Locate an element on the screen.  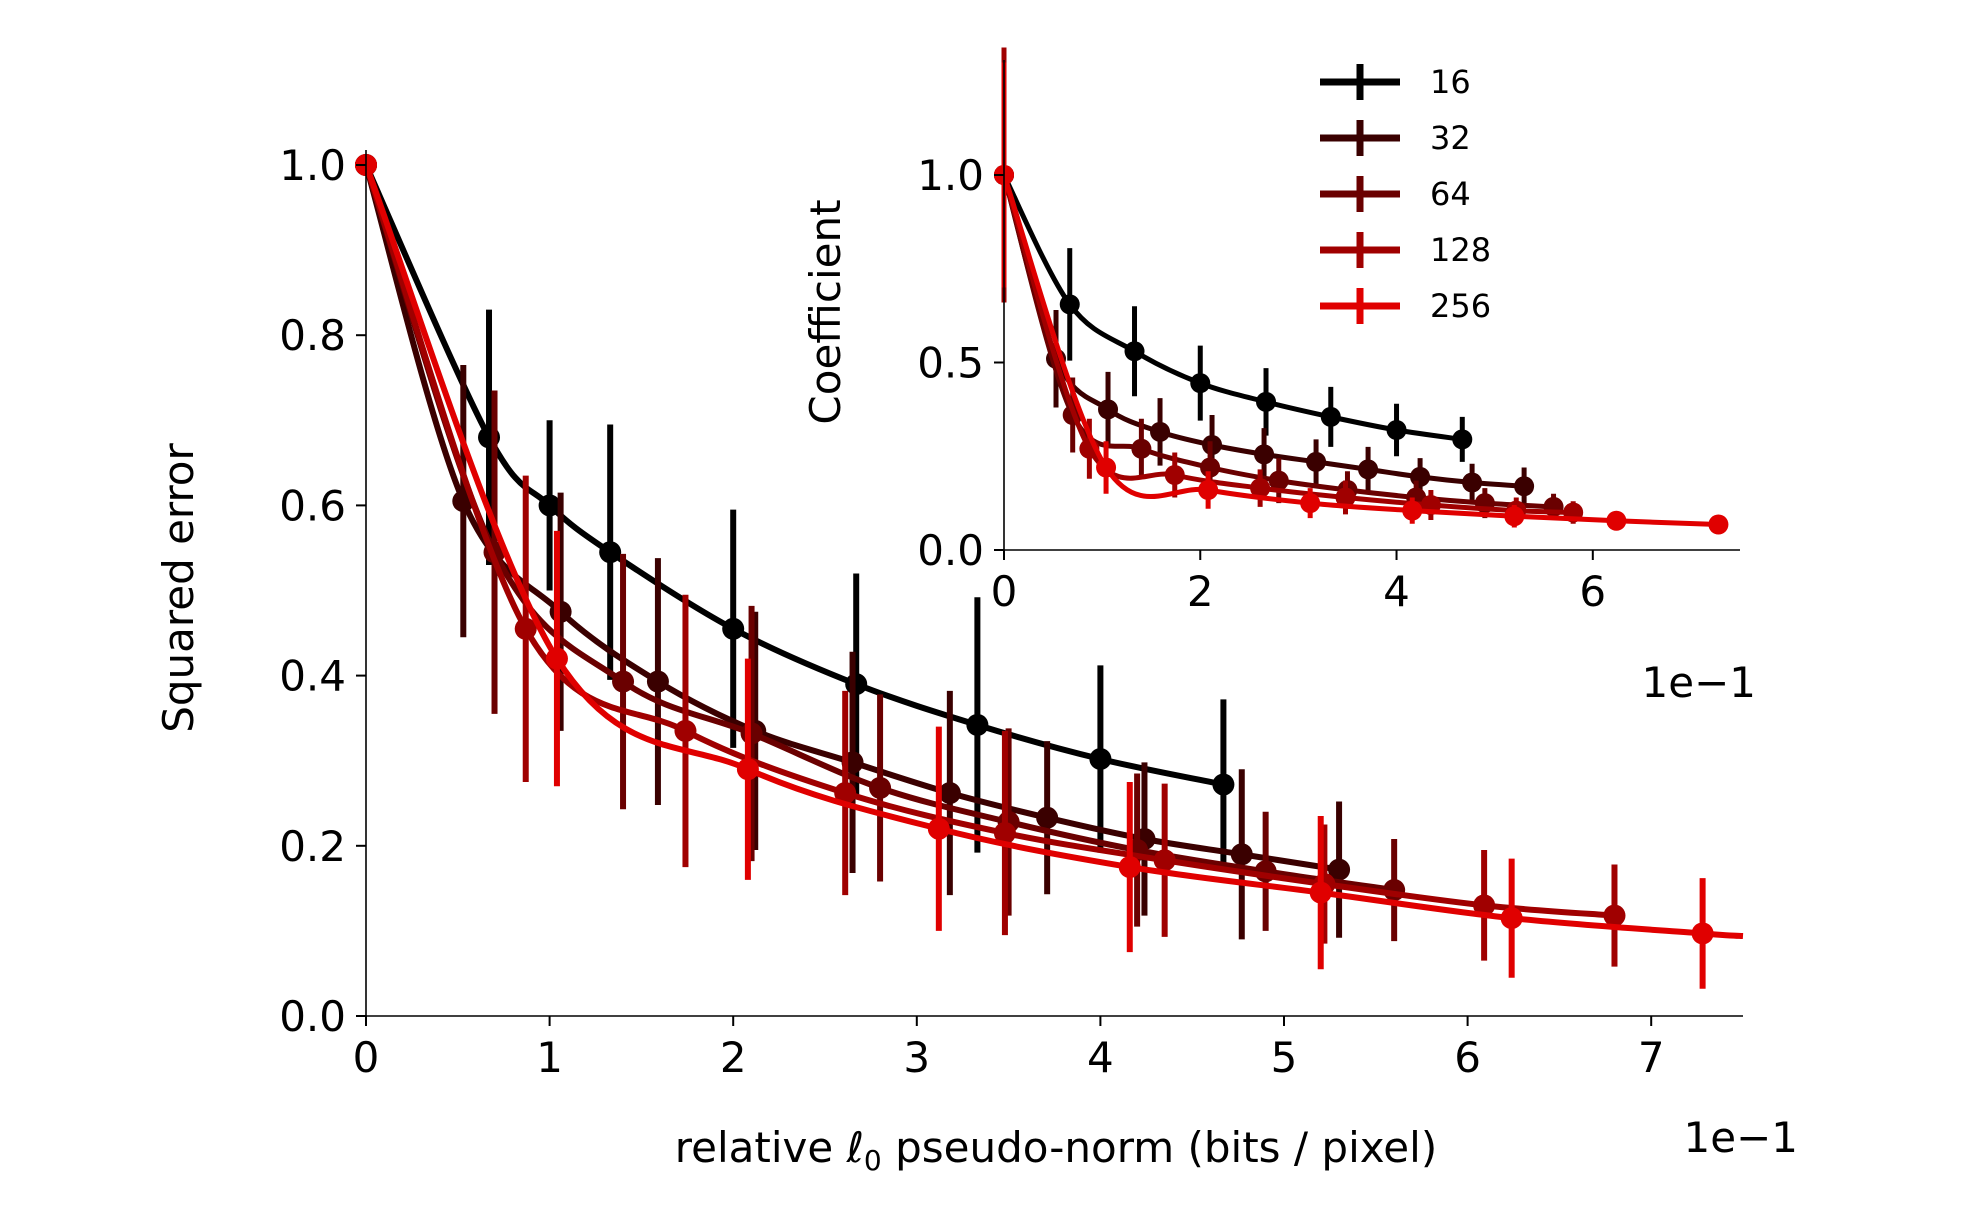
legend-label: 128 is located at coordinates (1460, 250).